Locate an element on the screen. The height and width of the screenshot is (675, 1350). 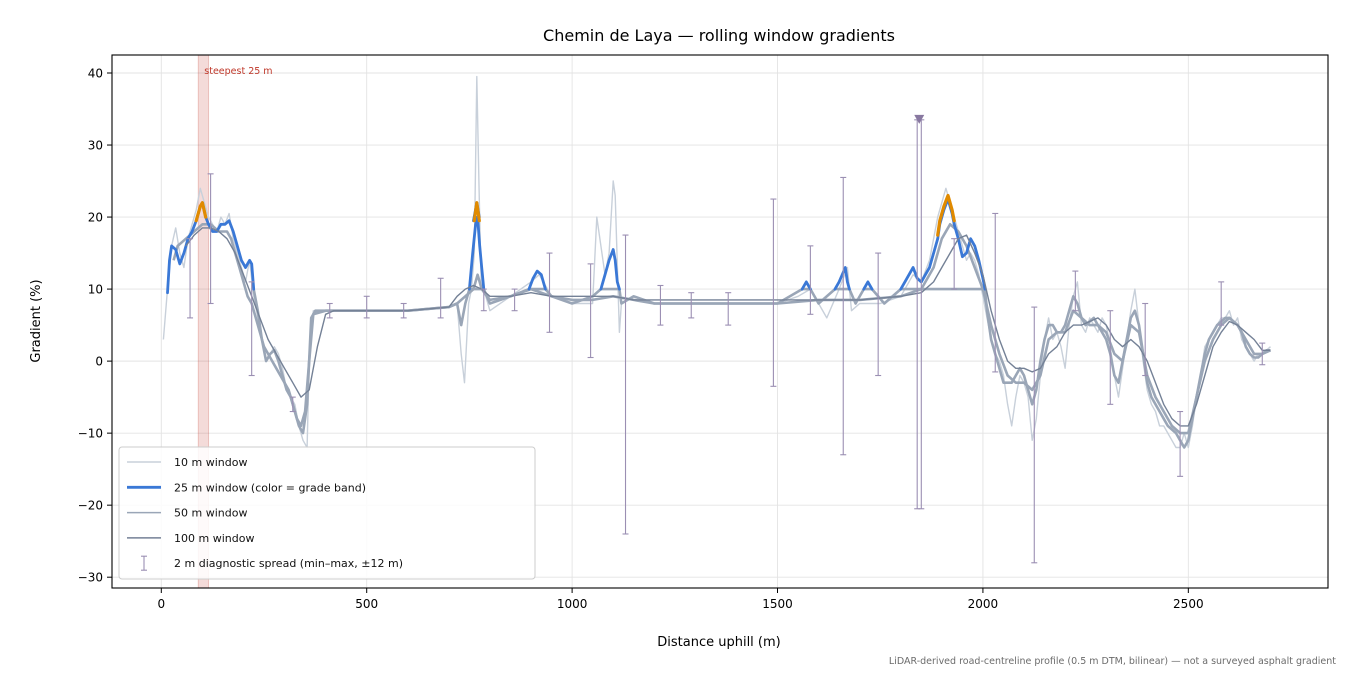
legend-item: 25 m window (color = grade band) is located at coordinates (246, 487).